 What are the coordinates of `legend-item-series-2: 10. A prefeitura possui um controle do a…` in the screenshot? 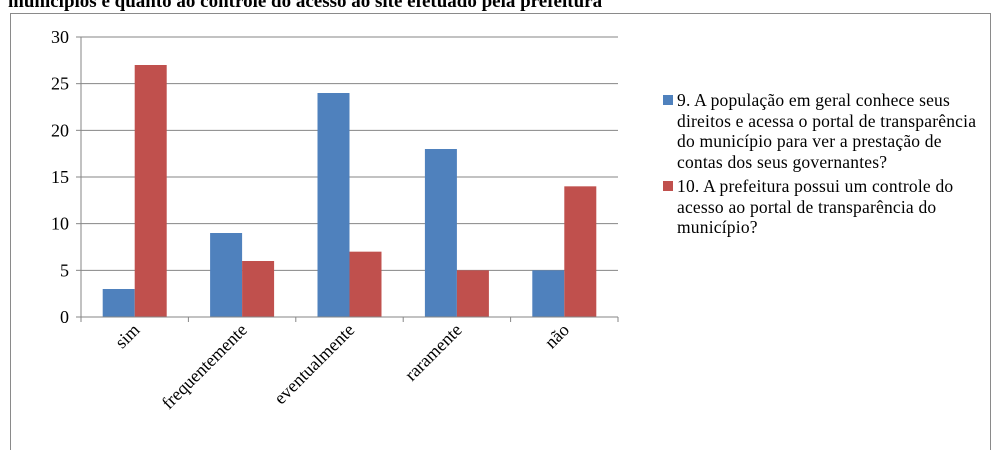 It's located at (823, 207).